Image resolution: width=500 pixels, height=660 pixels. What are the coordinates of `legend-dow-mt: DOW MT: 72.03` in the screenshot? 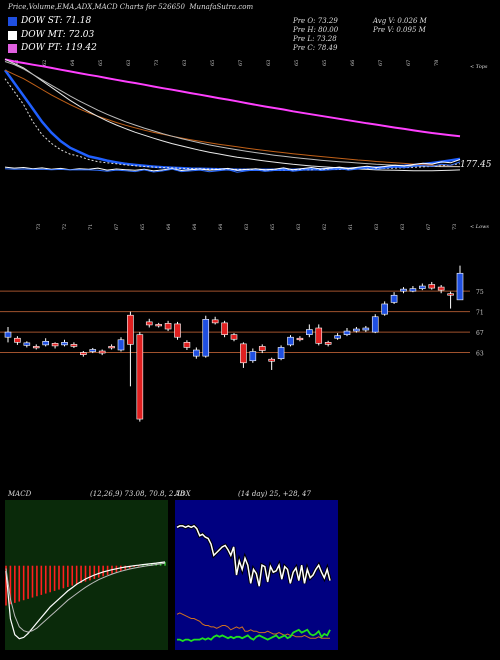 It's located at (51, 35).